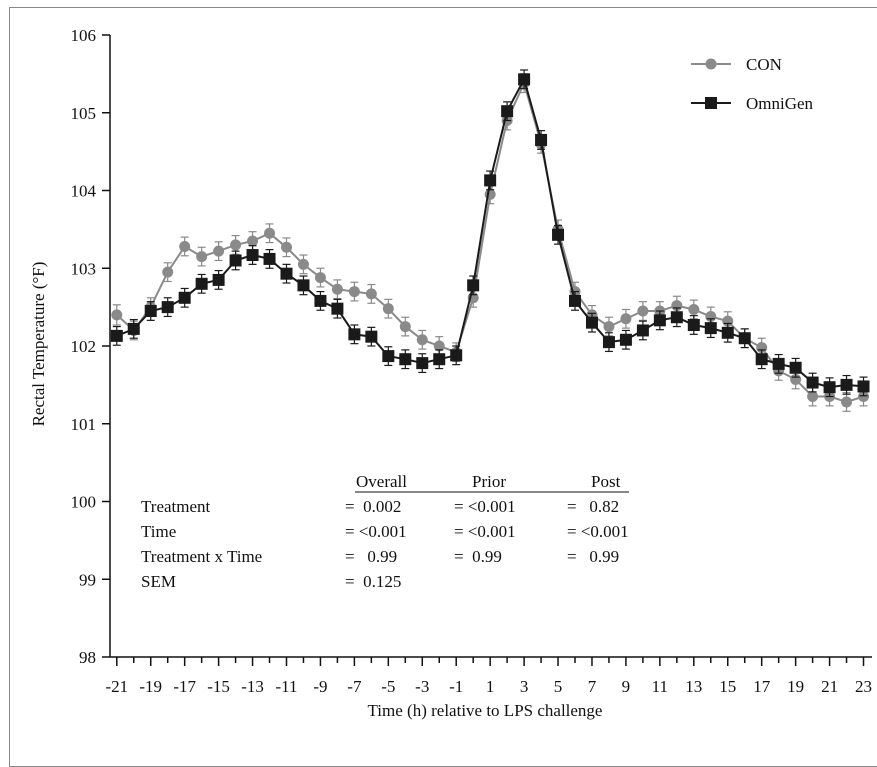 The height and width of the screenshot is (767, 877). I want to click on x-tick-label: 11, so click(660, 686).